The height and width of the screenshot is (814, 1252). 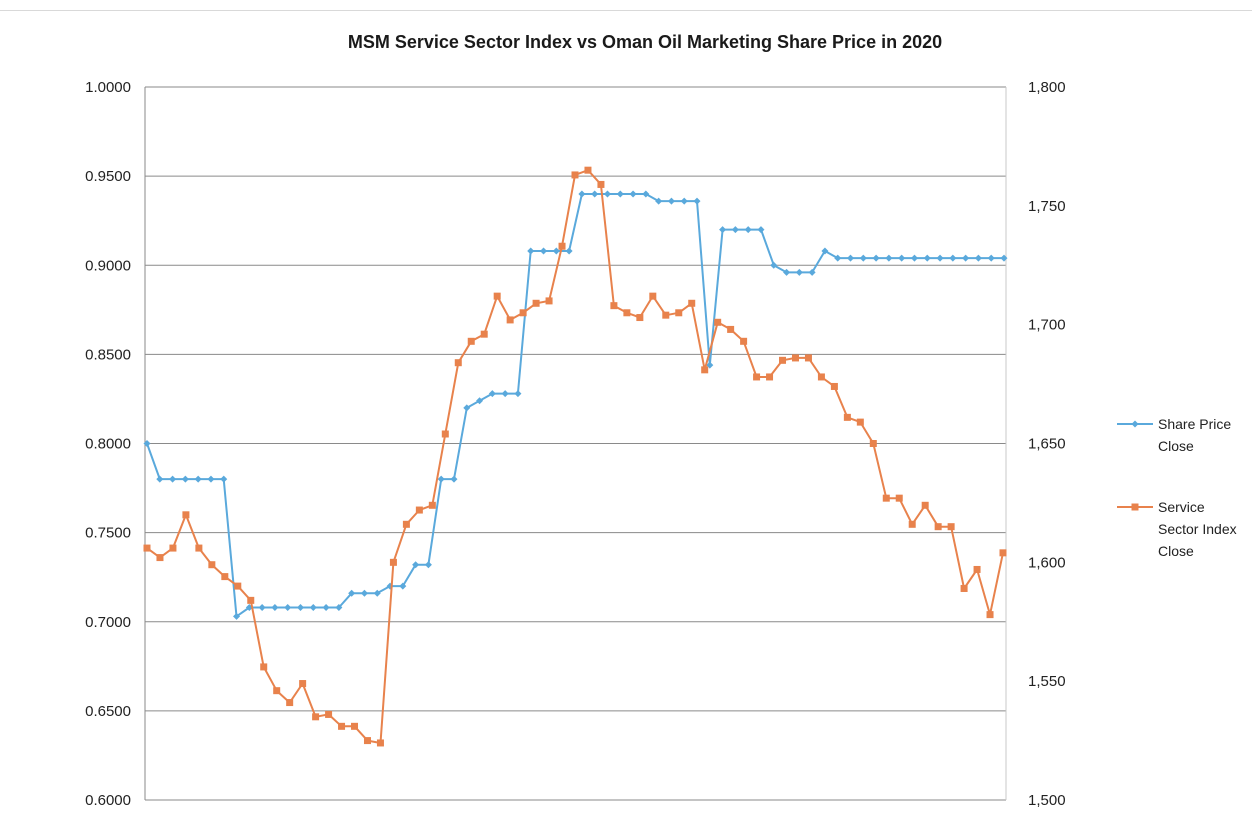 I want to click on legend-entry: Service Sector Index Close, so click(x=1177, y=529).